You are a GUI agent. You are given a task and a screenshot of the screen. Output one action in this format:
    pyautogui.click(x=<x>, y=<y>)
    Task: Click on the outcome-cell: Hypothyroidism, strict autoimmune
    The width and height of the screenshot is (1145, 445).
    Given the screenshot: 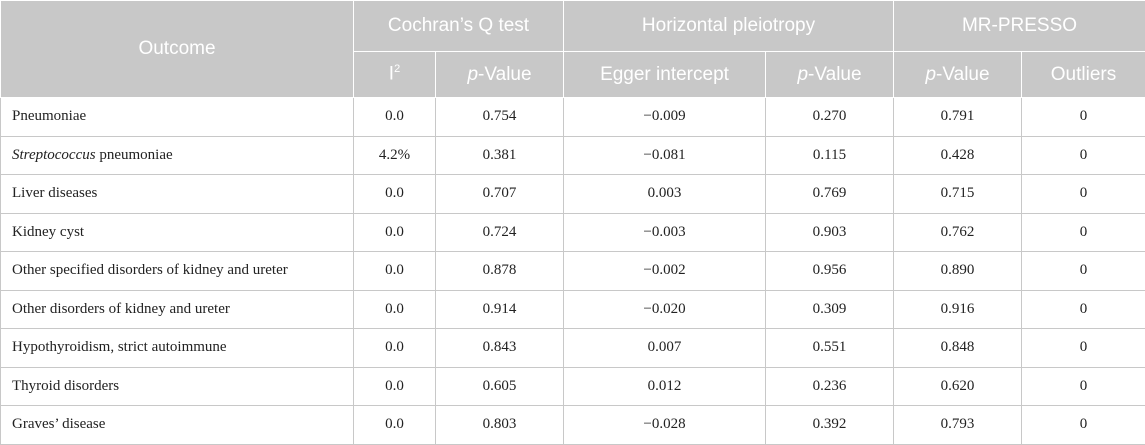 What is the action you would take?
    pyautogui.click(x=177, y=348)
    